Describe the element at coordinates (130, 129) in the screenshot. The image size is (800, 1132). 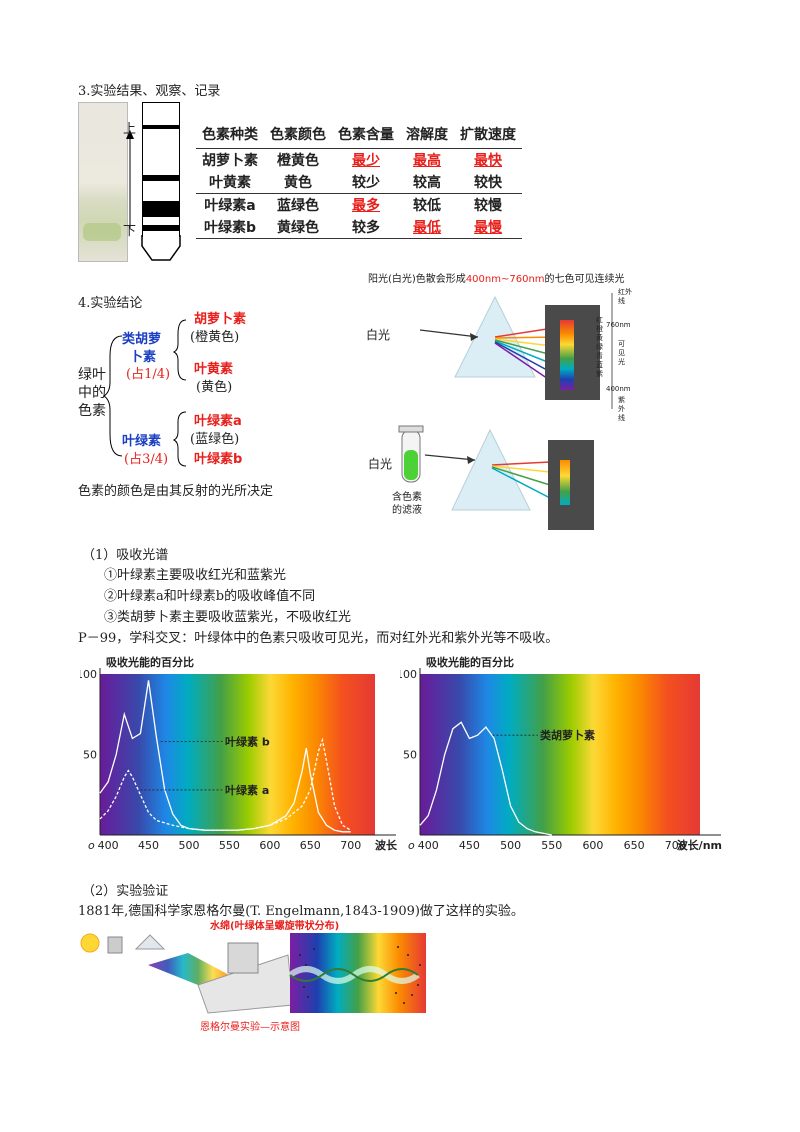
I see `strip-top-label: 上` at that location.